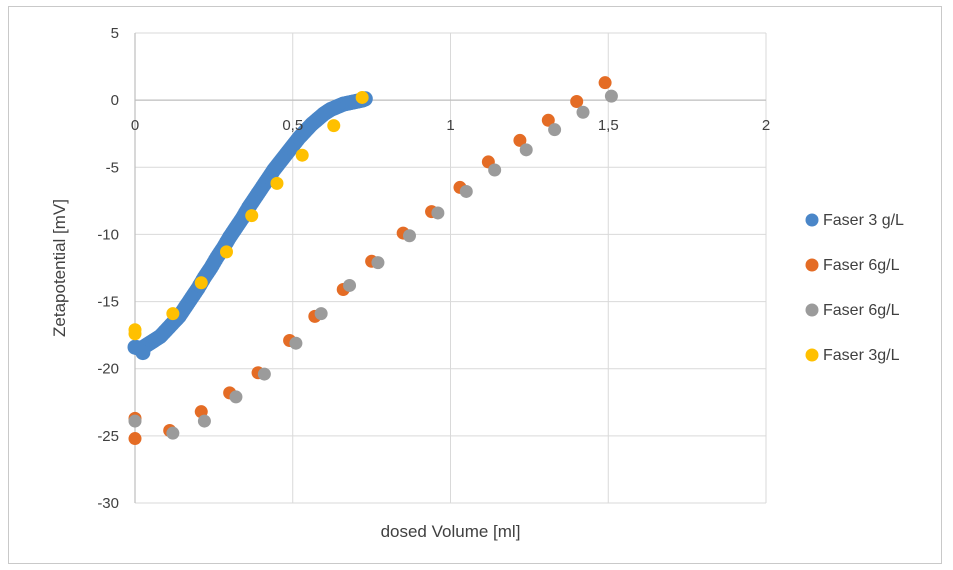  I want to click on y-tick-label: -5, so click(112, 167).